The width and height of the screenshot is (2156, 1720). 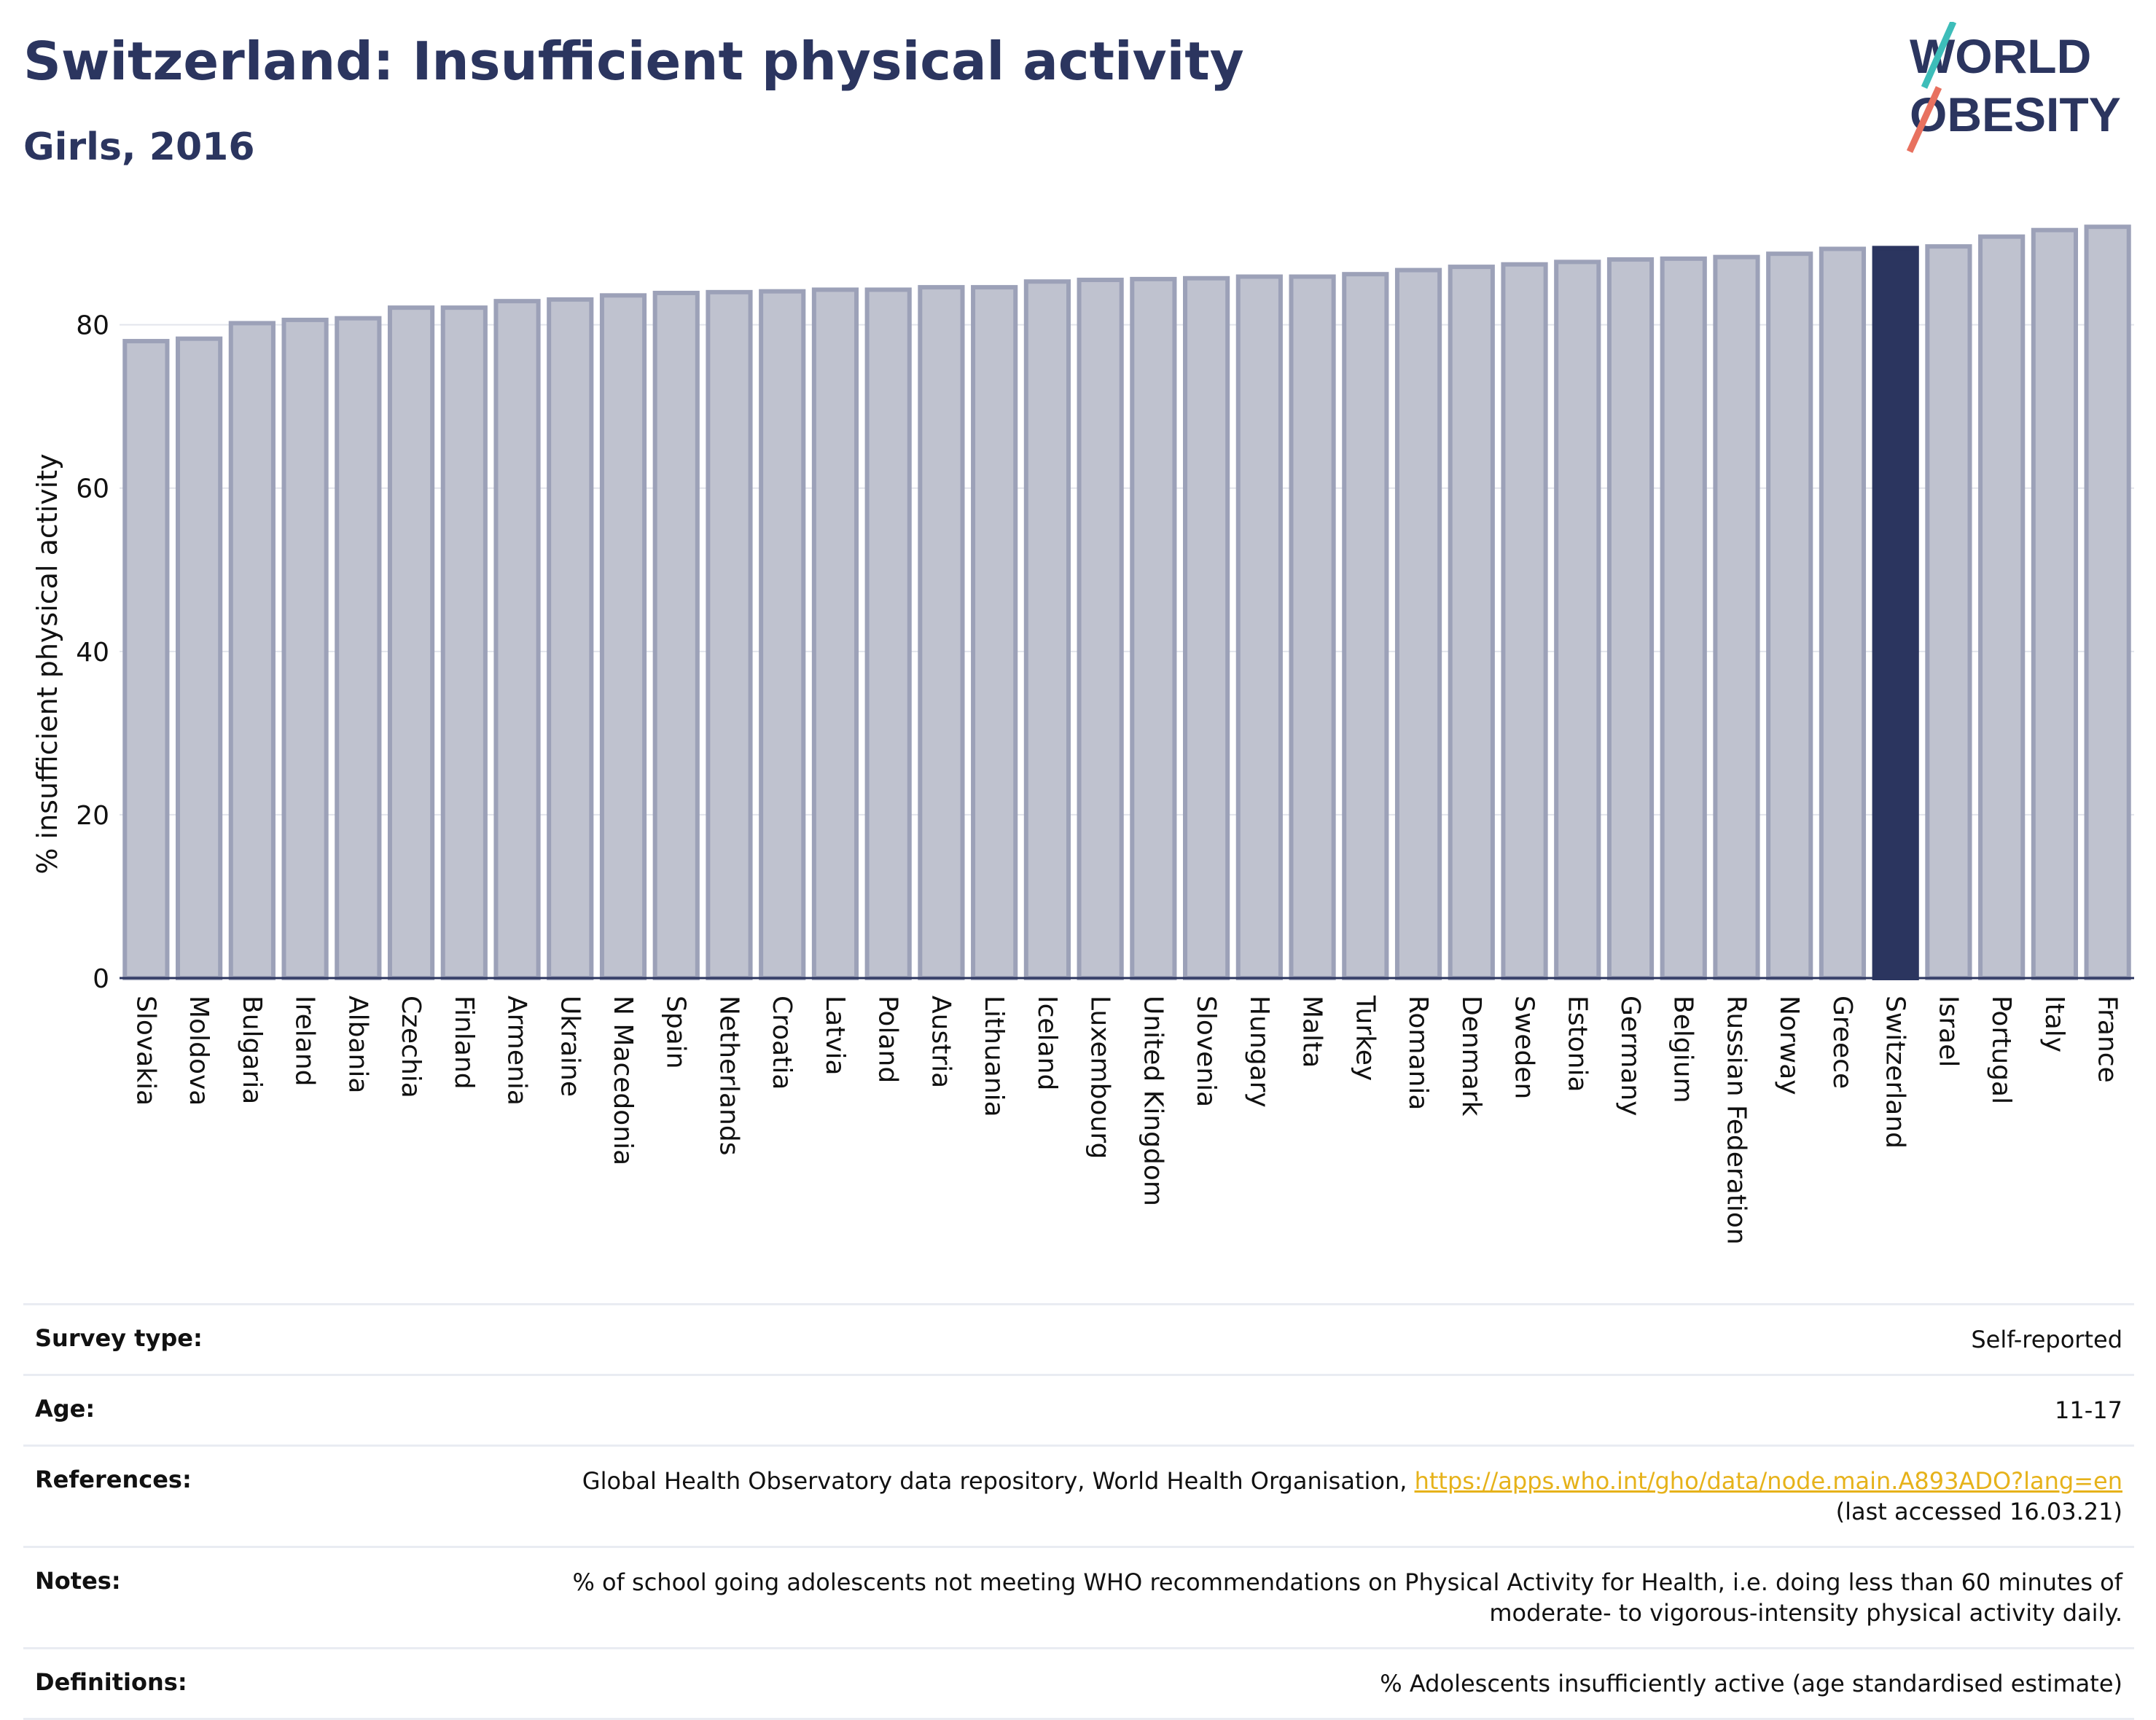 What do you see at coordinates (1843, 613) in the screenshot?
I see `bar-greece` at bounding box center [1843, 613].